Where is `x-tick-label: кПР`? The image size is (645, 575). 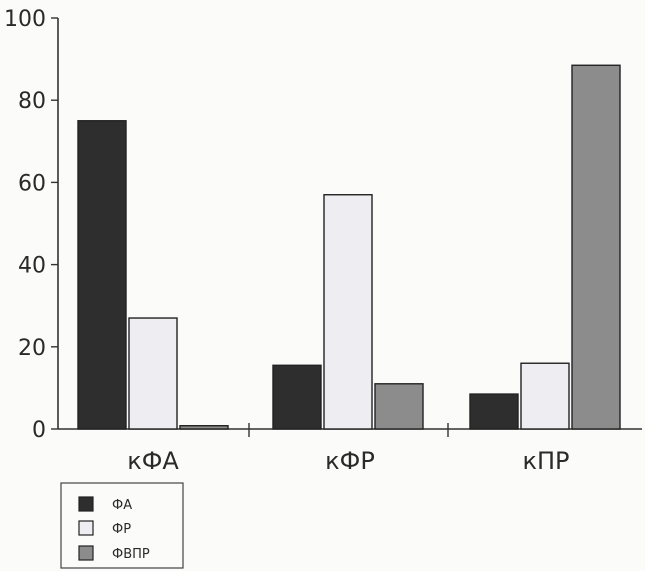
x-tick-label: кПР is located at coordinates (545, 461).